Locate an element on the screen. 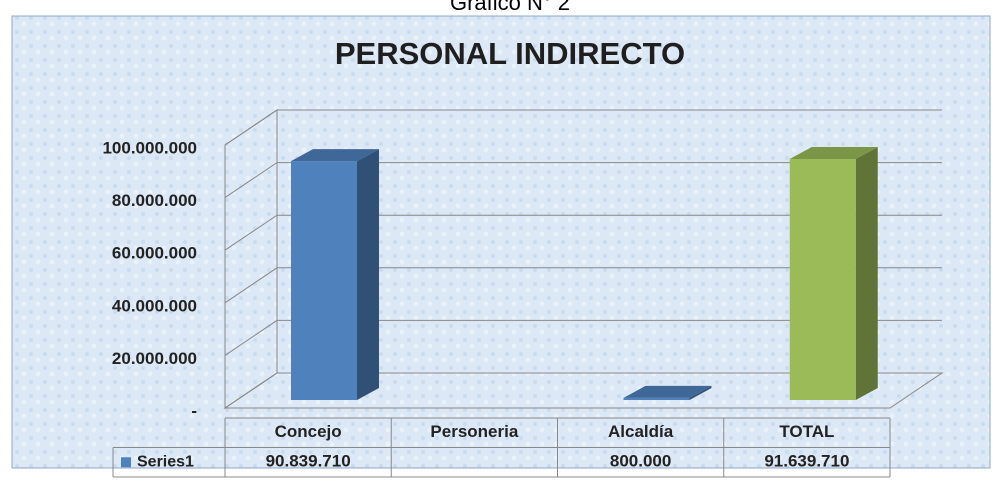 This screenshot has width=1003, height=494. y-tick-label: - is located at coordinates (194, 410).